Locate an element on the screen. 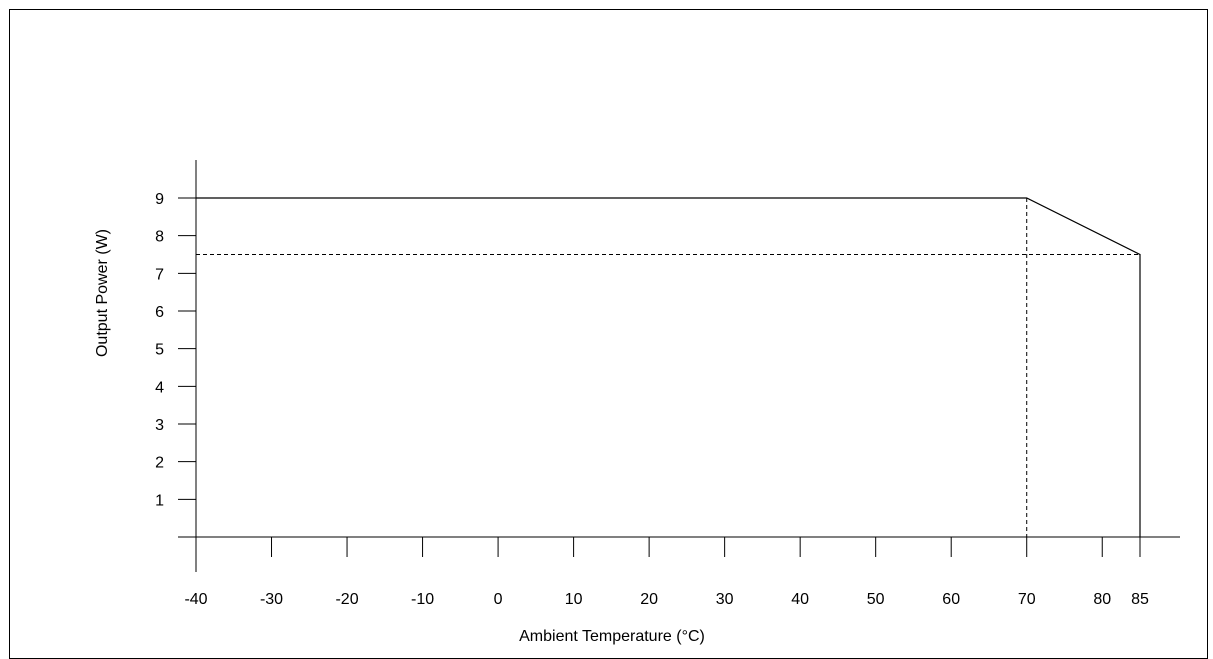  x-tick-label: -10 is located at coordinates (422, 599).